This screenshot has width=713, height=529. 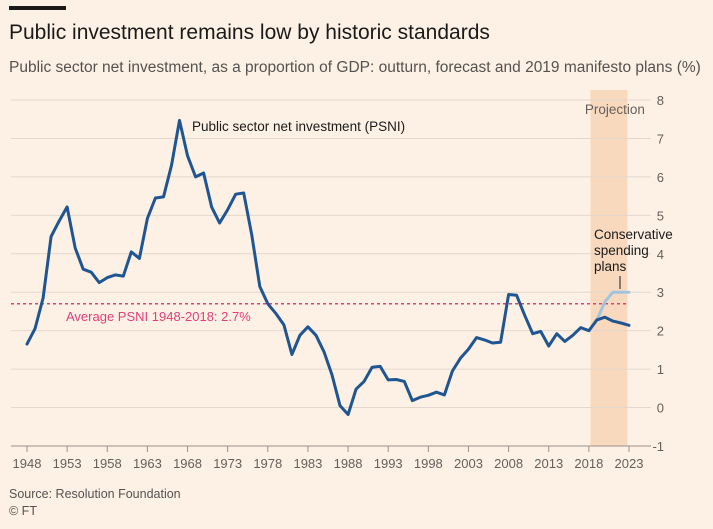 What do you see at coordinates (95, 494) in the screenshot?
I see `source-note: Source: Resolution Foundation` at bounding box center [95, 494].